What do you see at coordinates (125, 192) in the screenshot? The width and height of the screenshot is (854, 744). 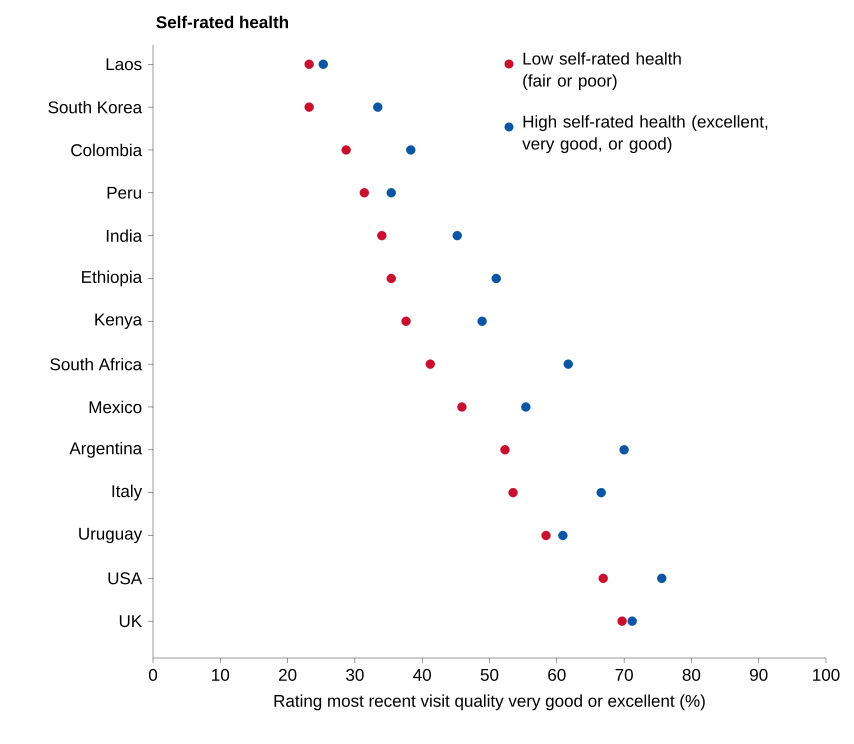 I see `y-tick-label: Peru` at bounding box center [125, 192].